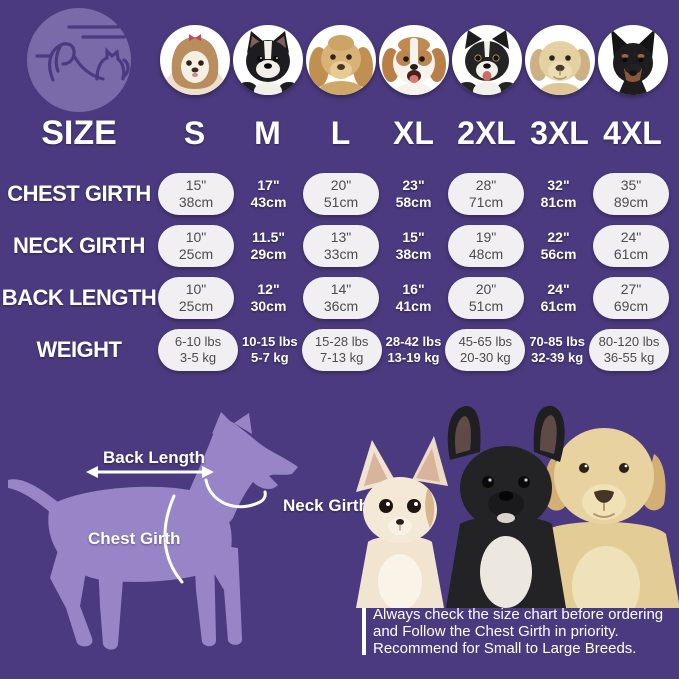 The height and width of the screenshot is (679, 679). Describe the element at coordinates (632, 60) in the screenshot. I see `dog-photo-doberman-icon` at that location.